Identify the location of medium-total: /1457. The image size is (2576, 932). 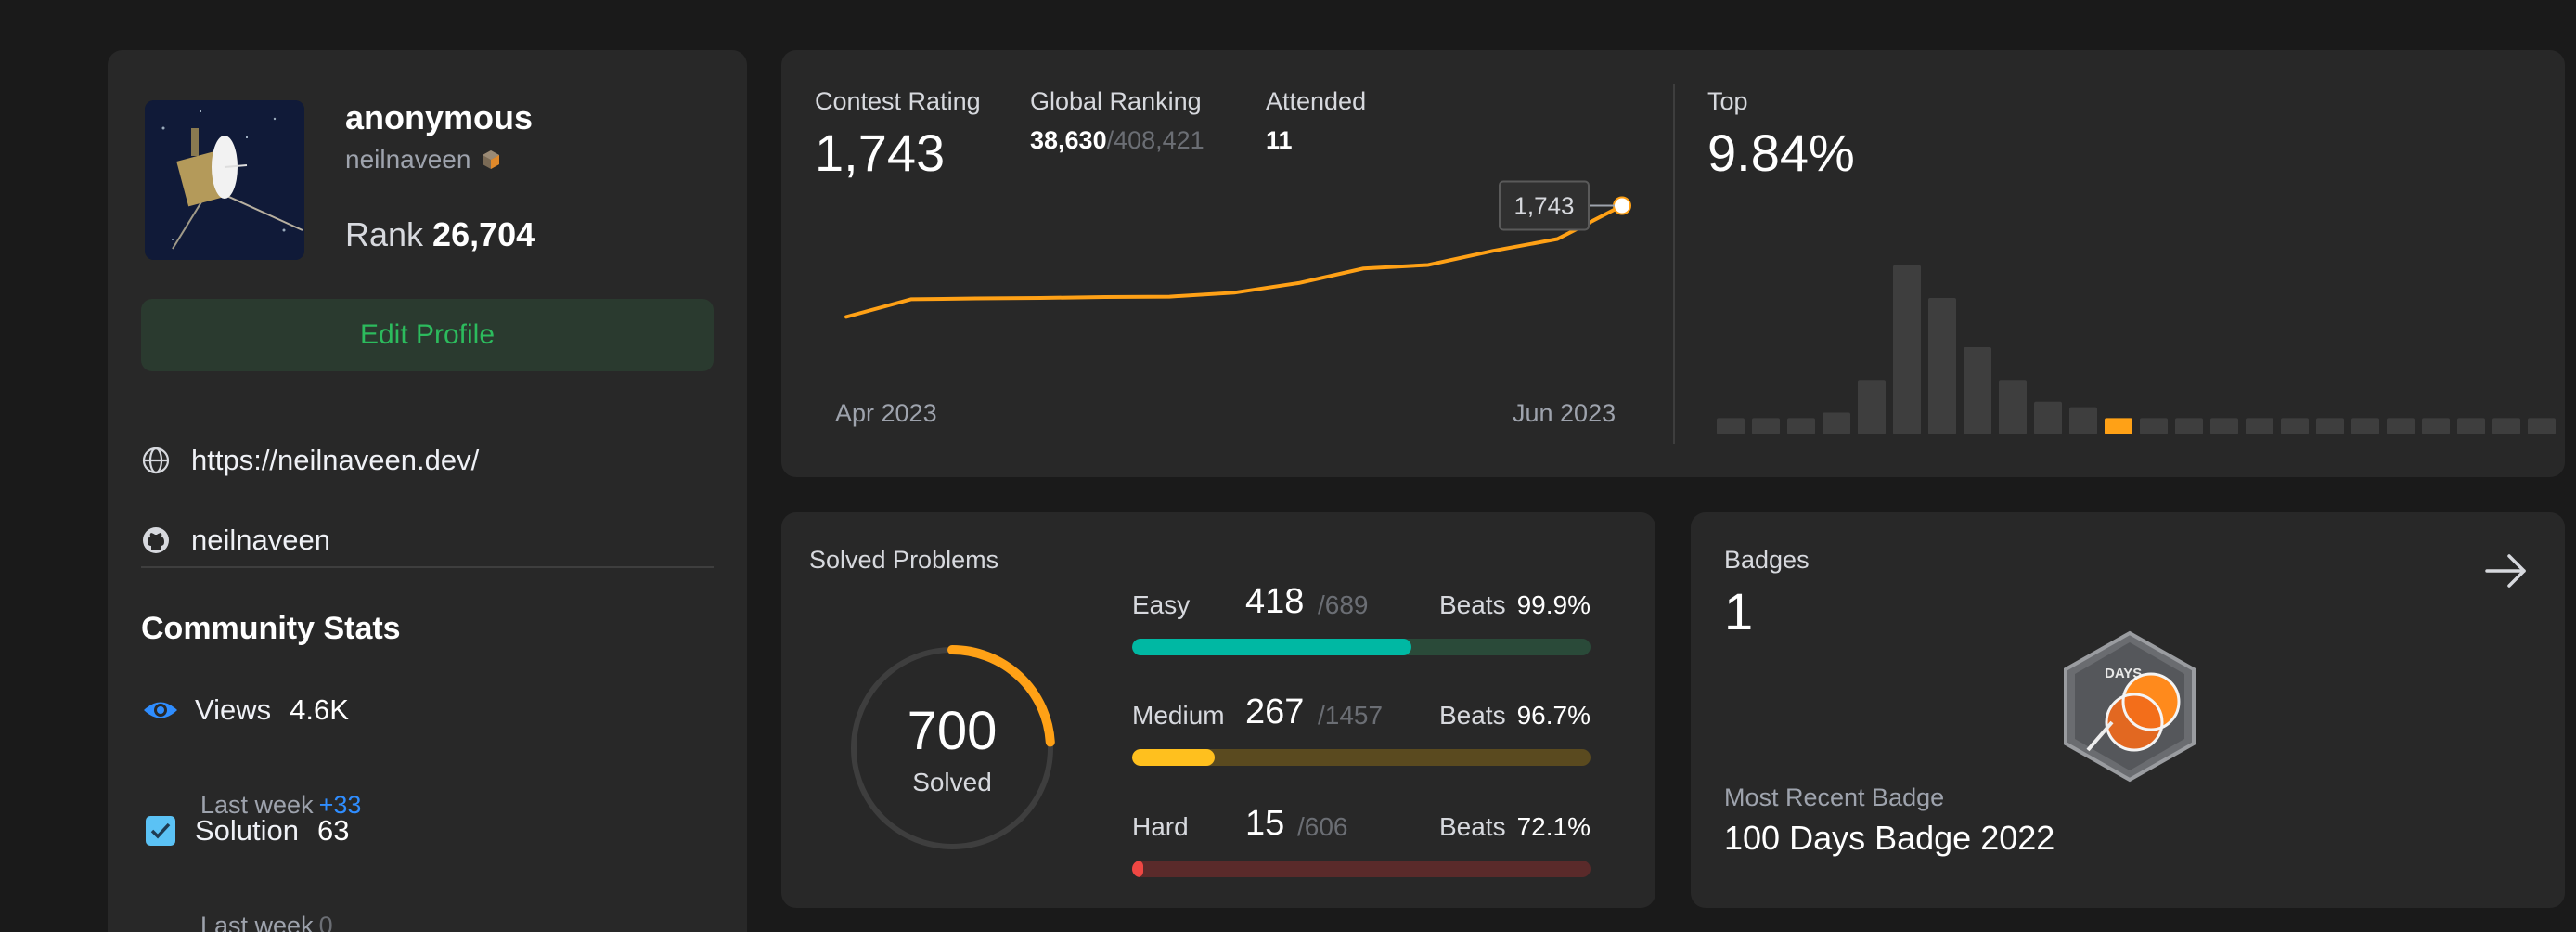
(1351, 715).